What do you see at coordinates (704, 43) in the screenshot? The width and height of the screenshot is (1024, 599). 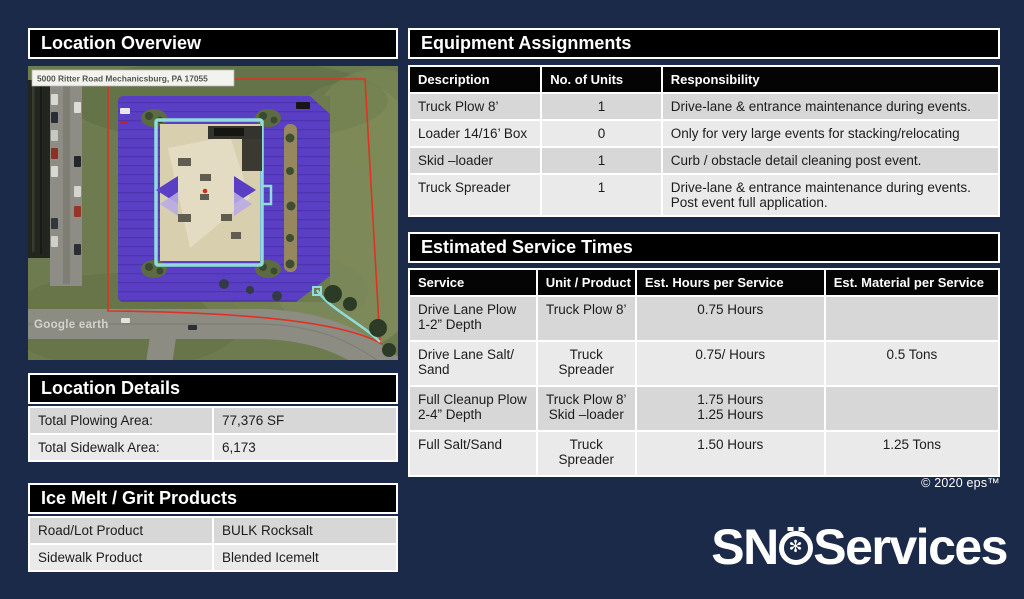 I see `equipment-assignments-header: Equipment Assignments` at bounding box center [704, 43].